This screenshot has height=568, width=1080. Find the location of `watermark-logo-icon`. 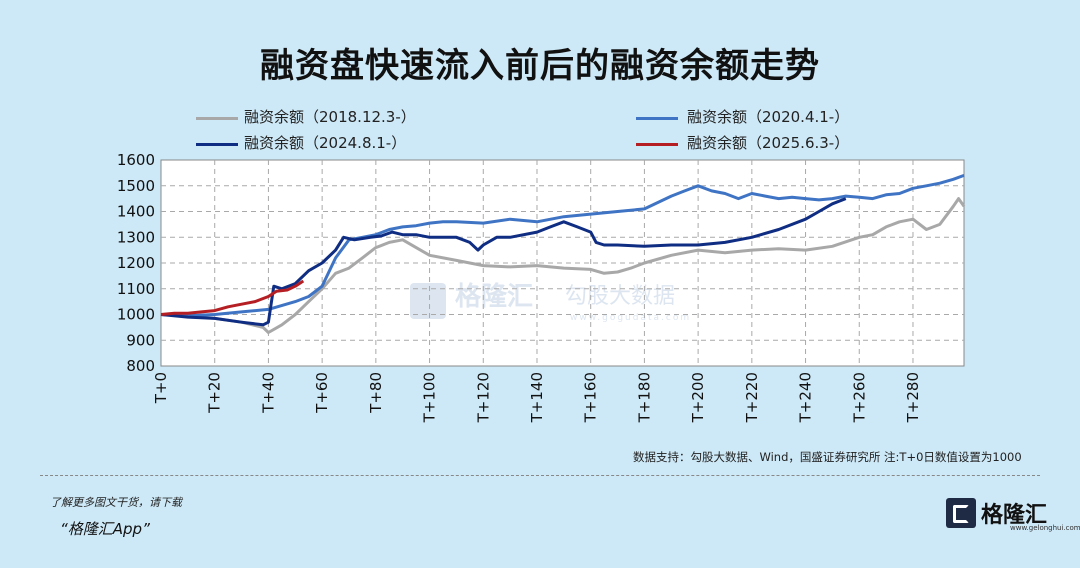

watermark-logo-icon is located at coordinates (428, 301).